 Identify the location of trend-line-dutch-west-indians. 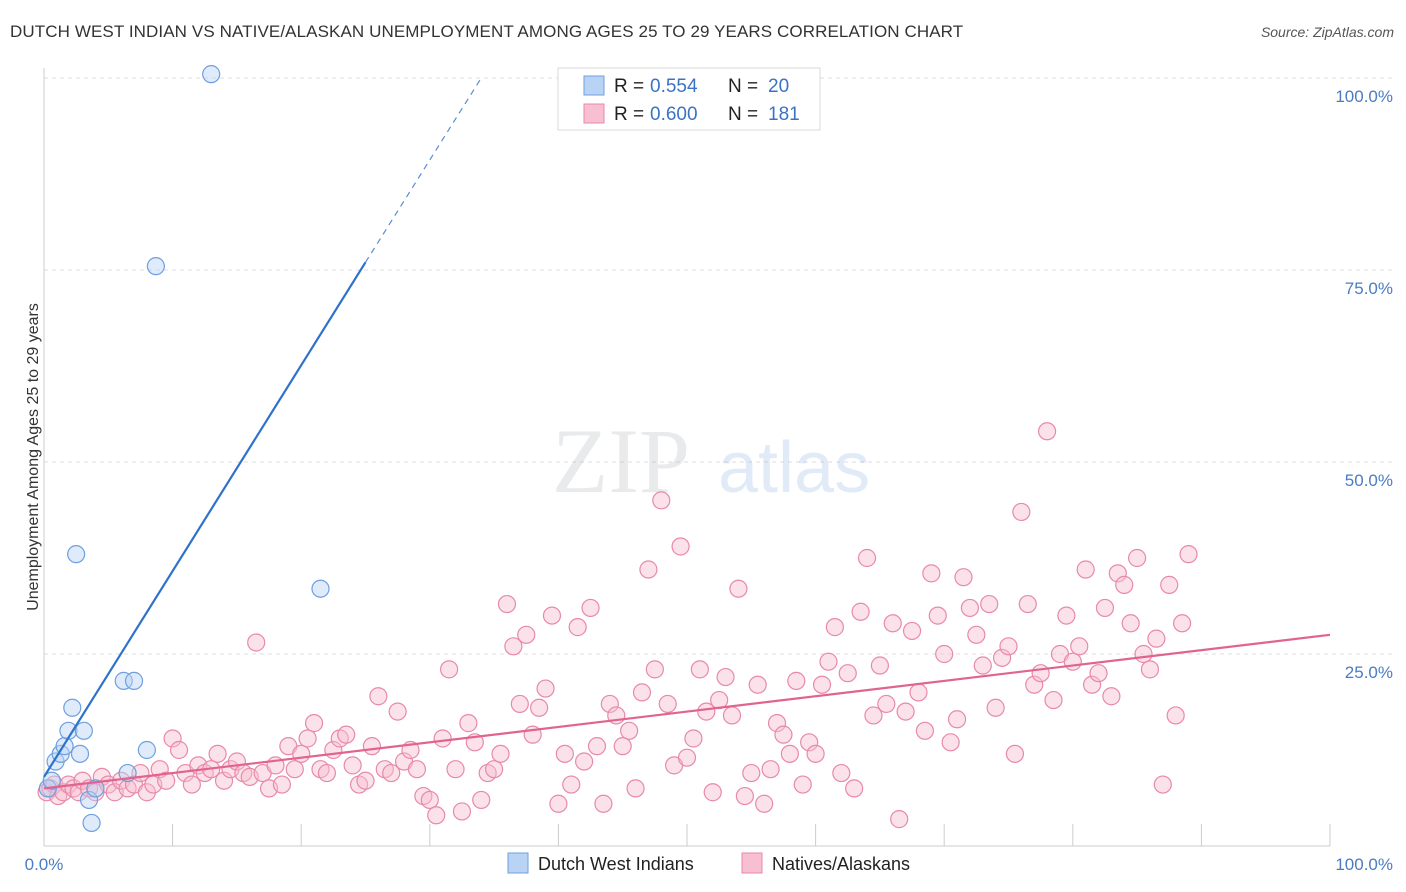
(205, 519).